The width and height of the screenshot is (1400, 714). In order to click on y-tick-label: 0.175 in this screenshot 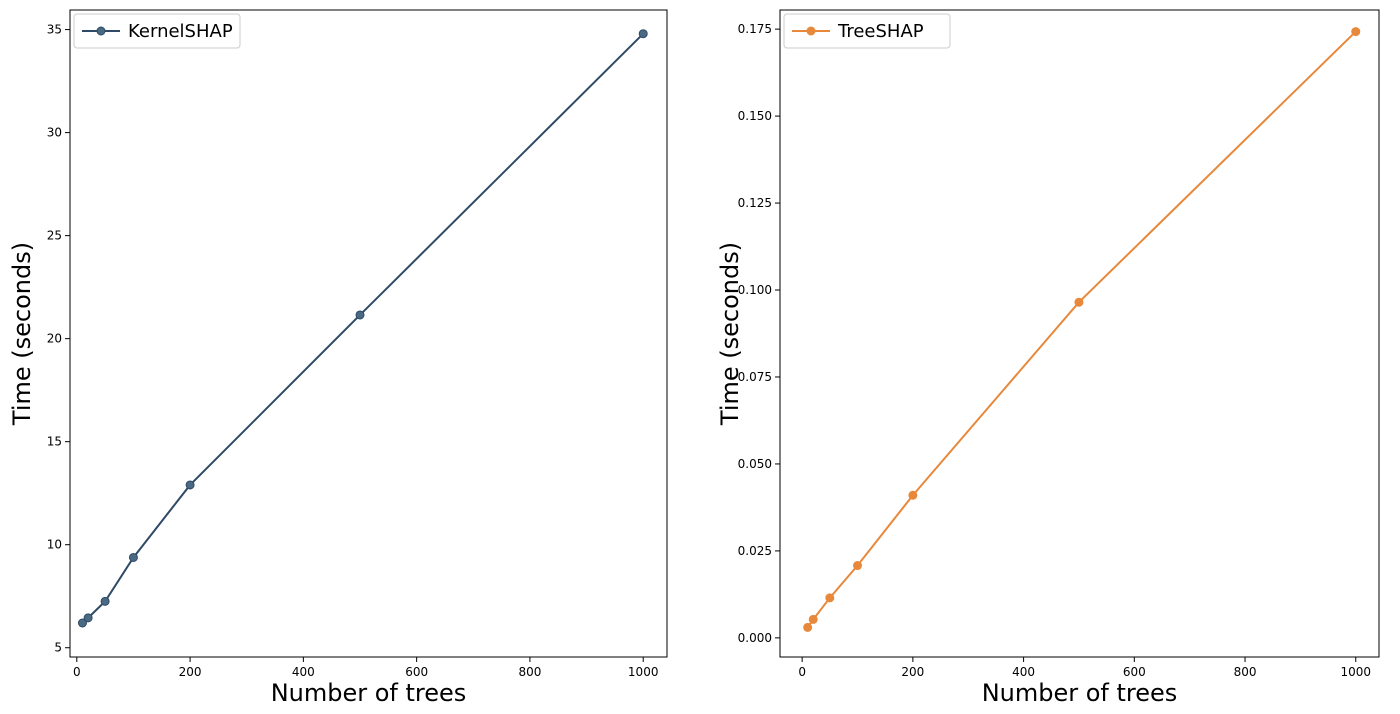, I will do `click(755, 29)`.